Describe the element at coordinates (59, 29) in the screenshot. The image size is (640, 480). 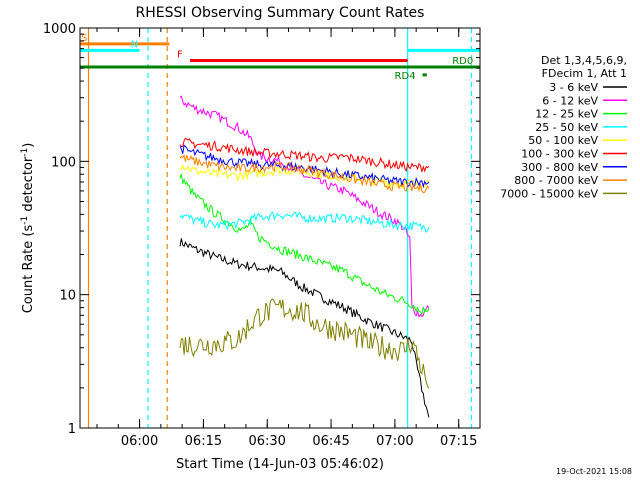
I see `y-tick-label: 1000` at that location.